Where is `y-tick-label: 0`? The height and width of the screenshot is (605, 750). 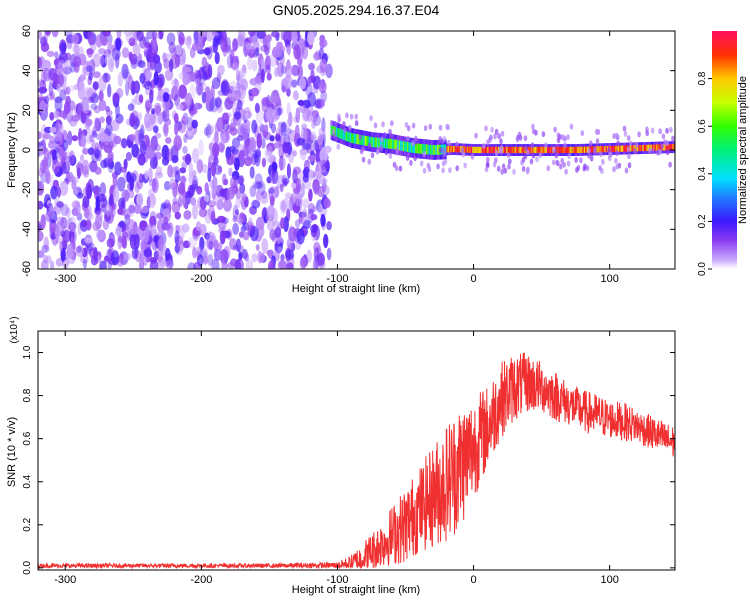
y-tick-label: 0 is located at coordinates (27, 150).